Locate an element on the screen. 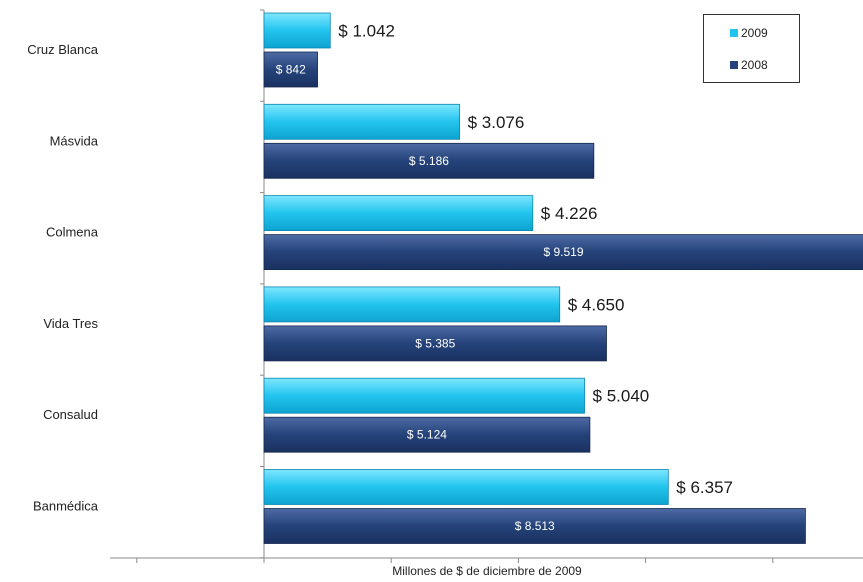 This screenshot has height=582, width=863. legend-item-2008: 2008 is located at coordinates (749, 65).